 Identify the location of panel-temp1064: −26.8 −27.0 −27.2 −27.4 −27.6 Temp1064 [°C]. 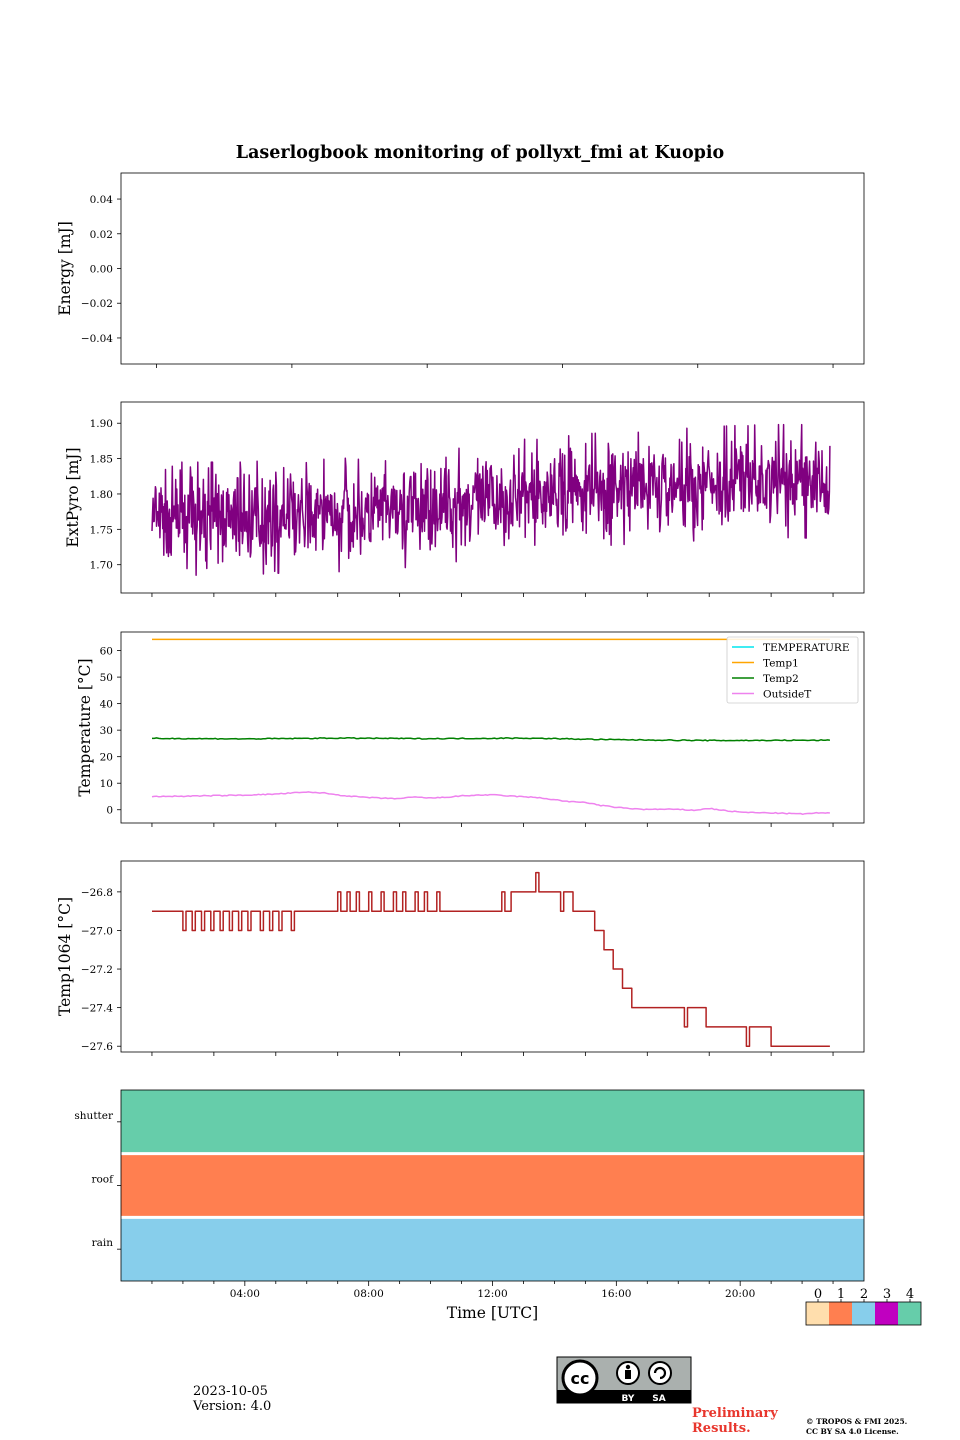
(460, 958).